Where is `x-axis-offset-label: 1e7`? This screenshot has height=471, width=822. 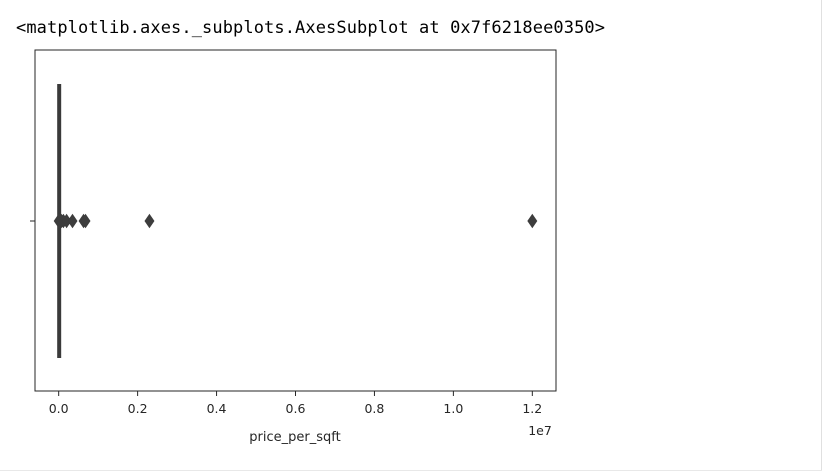 x-axis-offset-label: 1e7 is located at coordinates (540, 430).